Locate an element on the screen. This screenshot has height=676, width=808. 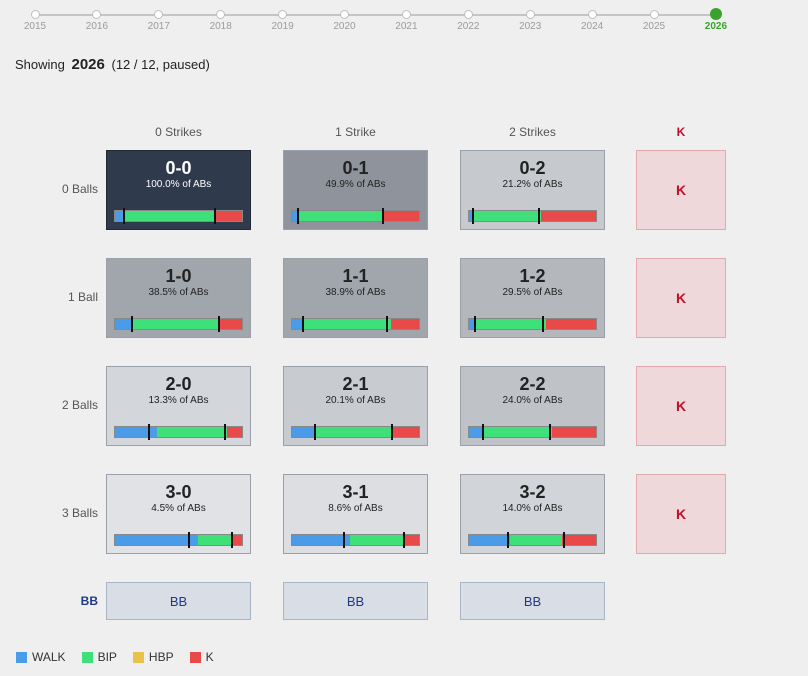
timeline-year-2019: 2019 is located at coordinates (283, 16).